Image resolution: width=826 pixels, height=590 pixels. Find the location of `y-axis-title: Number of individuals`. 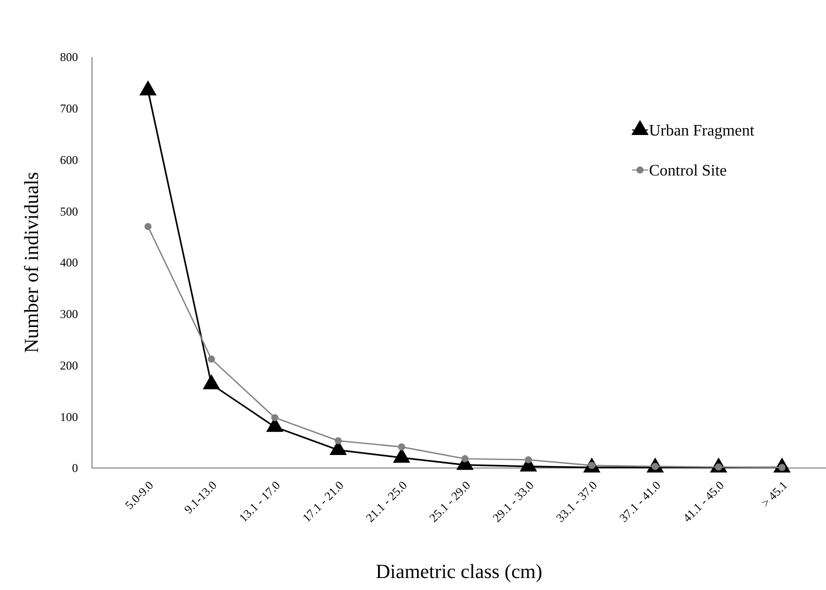

y-axis-title: Number of individuals is located at coordinates (32, 263).